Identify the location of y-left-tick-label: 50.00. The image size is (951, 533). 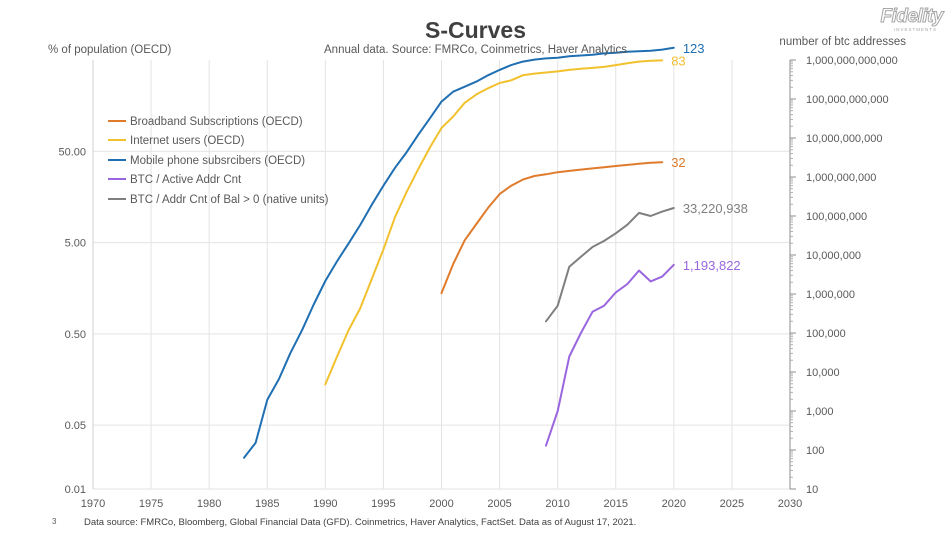
(72, 152).